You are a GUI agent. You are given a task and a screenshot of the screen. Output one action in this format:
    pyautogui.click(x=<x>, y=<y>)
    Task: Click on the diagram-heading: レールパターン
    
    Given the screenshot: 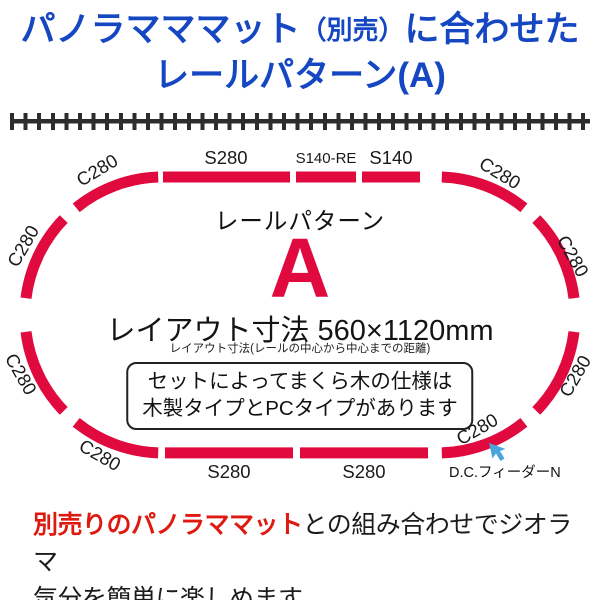 What is the action you would take?
    pyautogui.click(x=300, y=221)
    